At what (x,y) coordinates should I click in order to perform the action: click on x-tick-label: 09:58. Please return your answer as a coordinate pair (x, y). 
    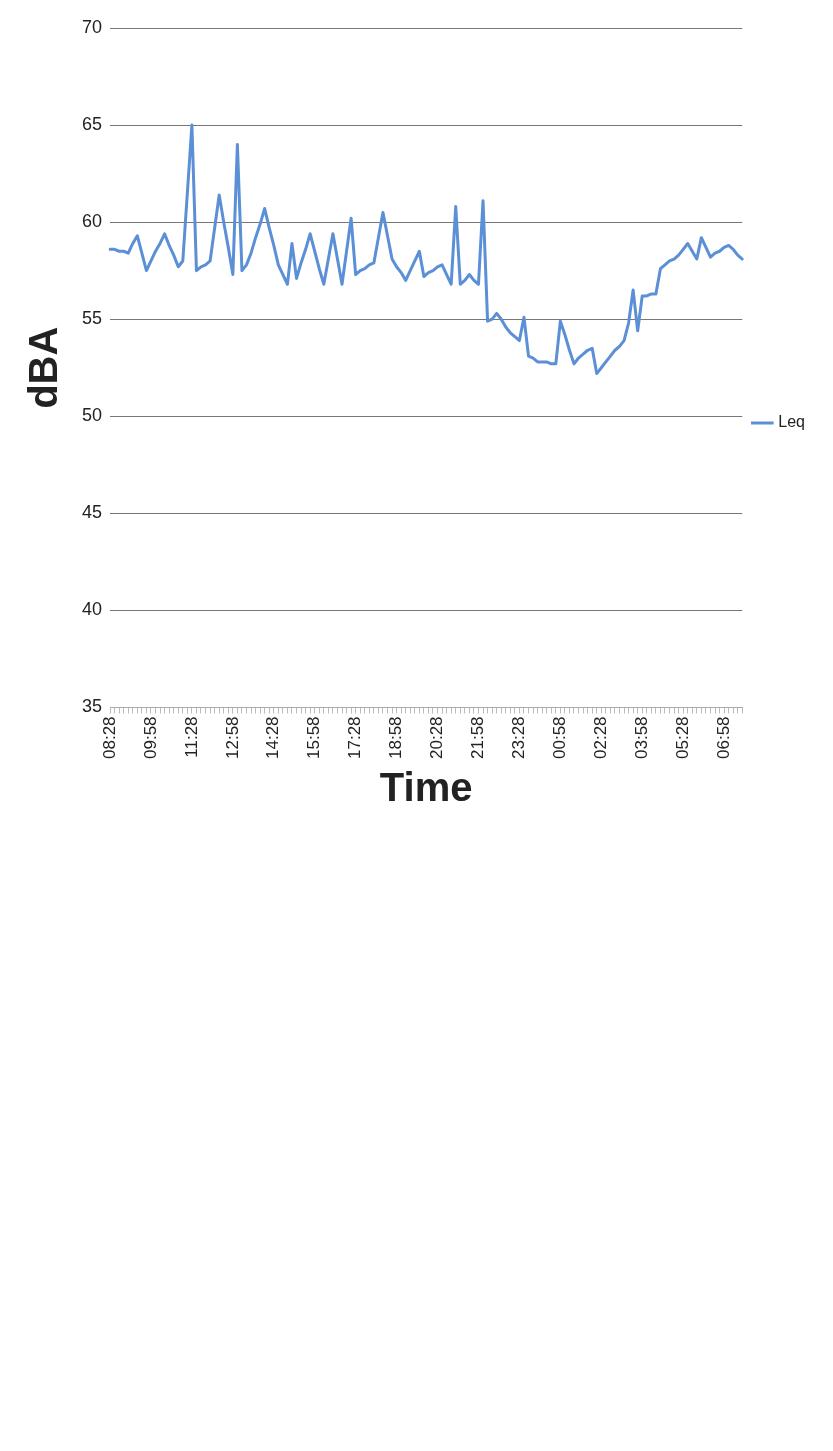
    Looking at the image, I should click on (150, 738).